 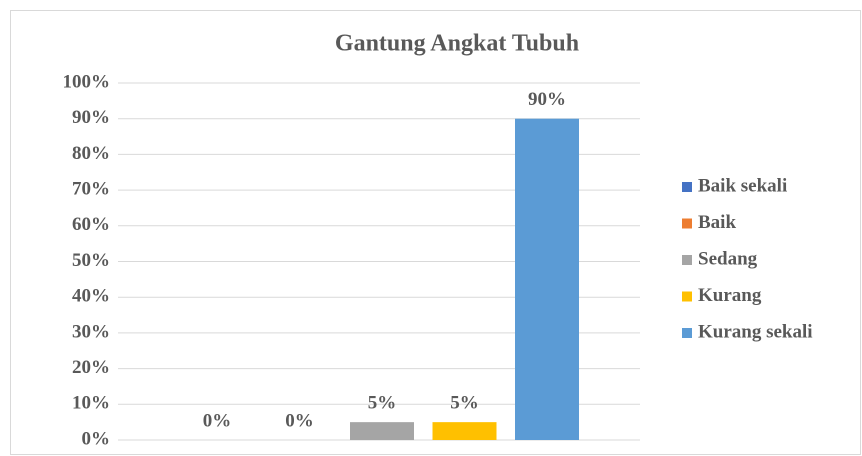 What do you see at coordinates (91, 260) in the screenshot?
I see `y-tick-label: 50%` at bounding box center [91, 260].